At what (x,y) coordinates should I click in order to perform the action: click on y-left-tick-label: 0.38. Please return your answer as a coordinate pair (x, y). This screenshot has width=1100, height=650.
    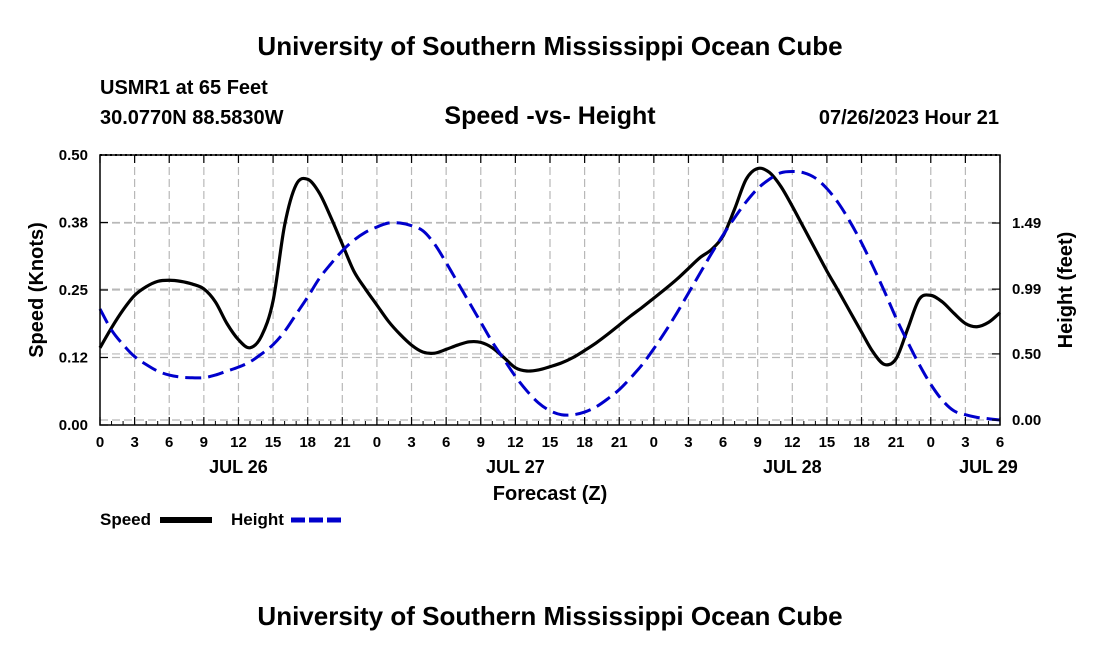
    Looking at the image, I should click on (73, 223).